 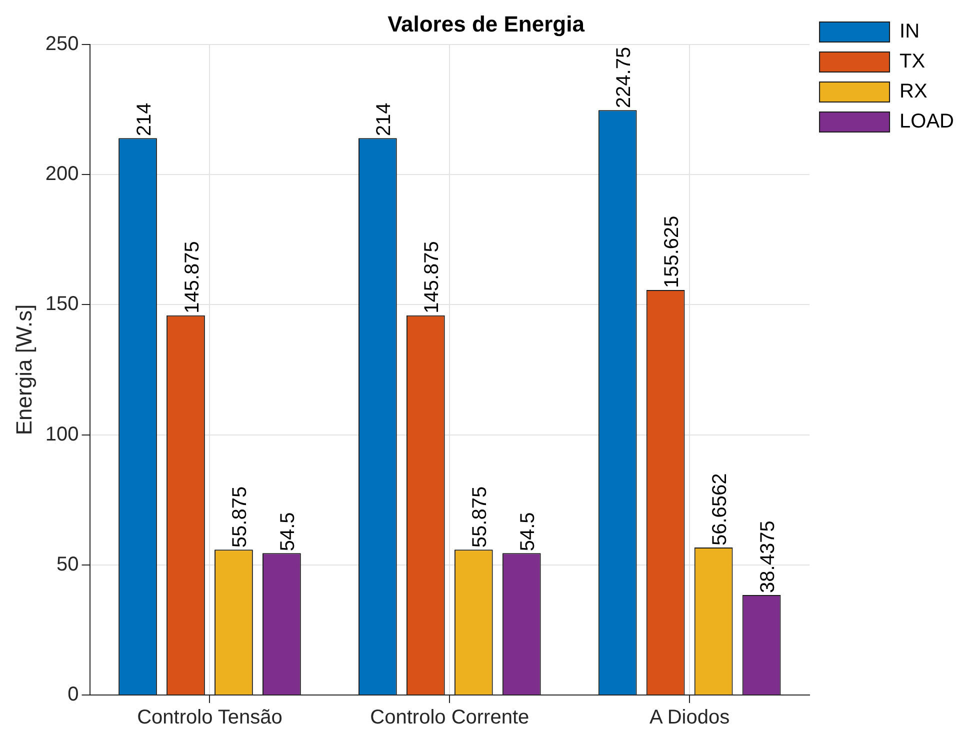 What do you see at coordinates (209, 717) in the screenshot?
I see `x-tick-label: Controlo Tensão` at bounding box center [209, 717].